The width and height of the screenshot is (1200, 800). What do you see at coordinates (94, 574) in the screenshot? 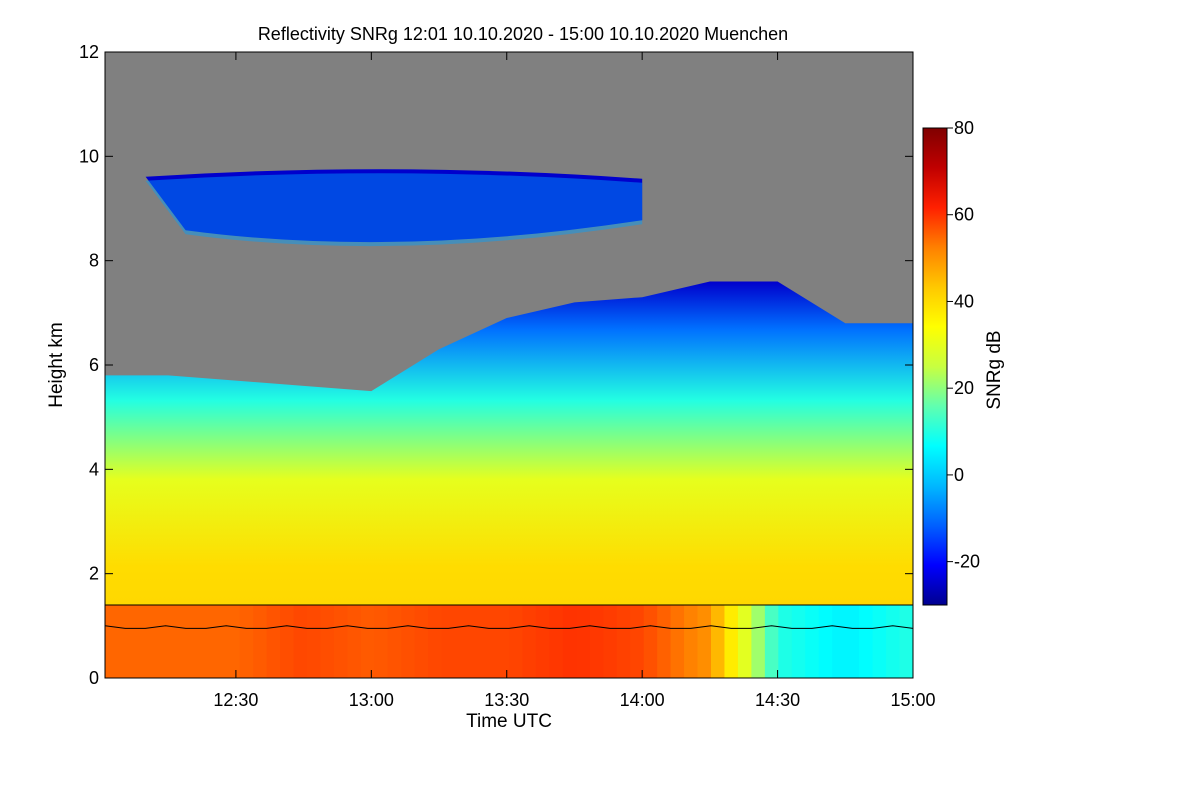
I see `y-tick-label: 2` at bounding box center [94, 574].